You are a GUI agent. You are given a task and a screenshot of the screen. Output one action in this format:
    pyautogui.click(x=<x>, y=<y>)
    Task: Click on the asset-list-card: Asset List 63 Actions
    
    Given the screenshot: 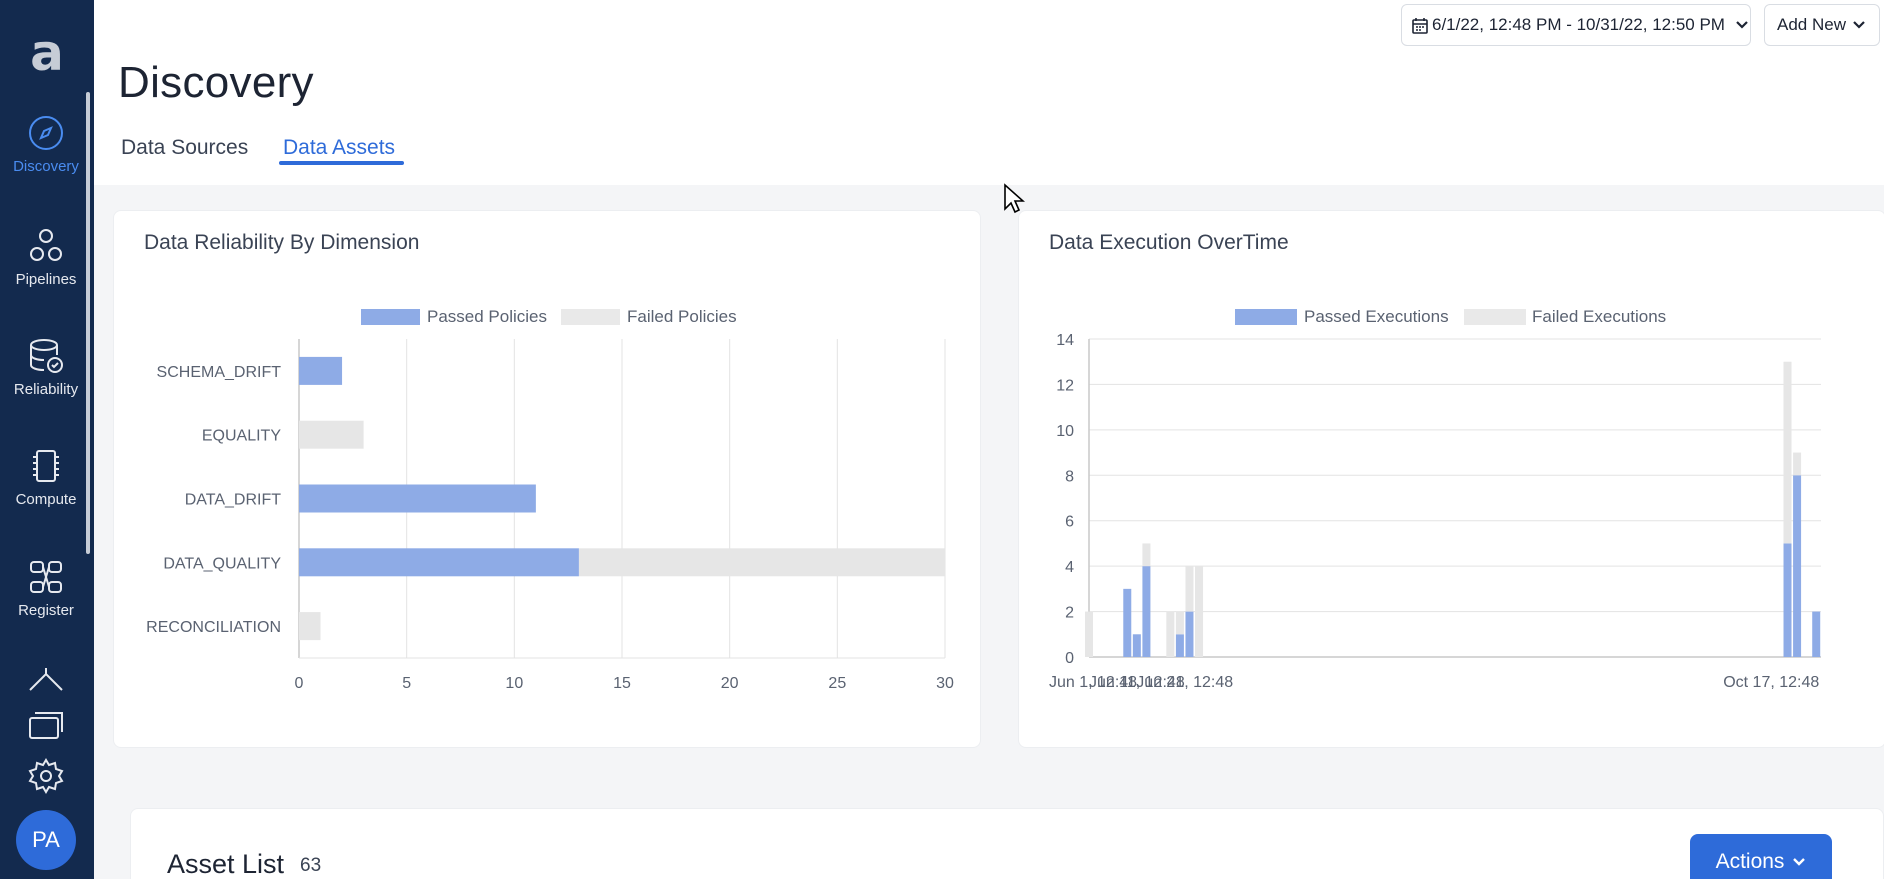 What is the action you would take?
    pyautogui.click(x=1007, y=843)
    